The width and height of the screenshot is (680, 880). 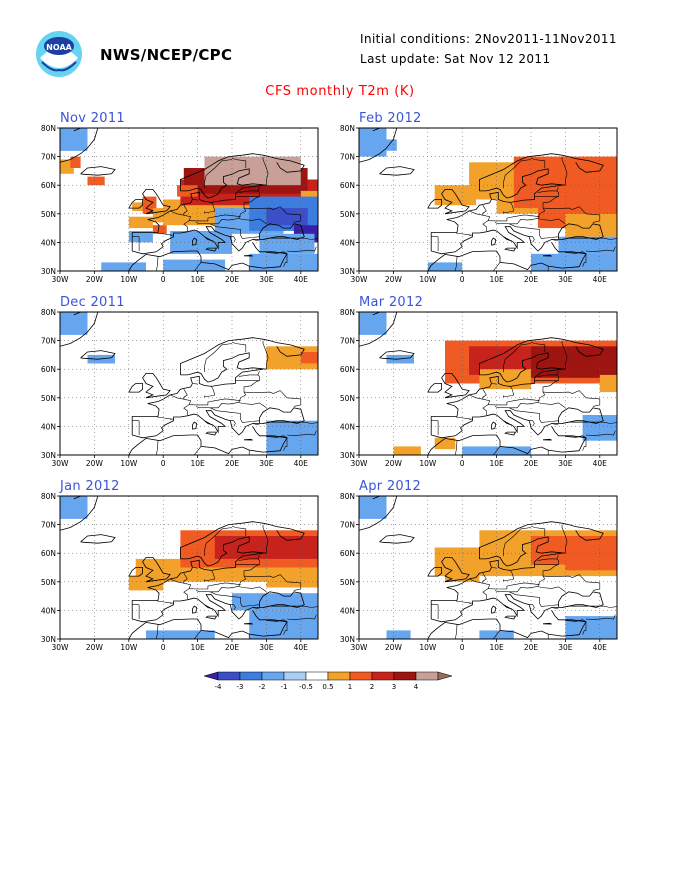 I want to click on panel-title-apr: Apr 2012, so click(x=390, y=486).